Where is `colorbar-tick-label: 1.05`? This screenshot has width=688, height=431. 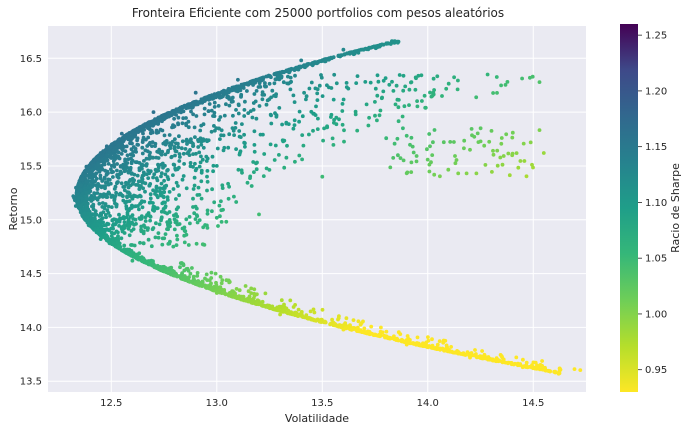
colorbar-tick-label: 1.05 is located at coordinates (656, 259).